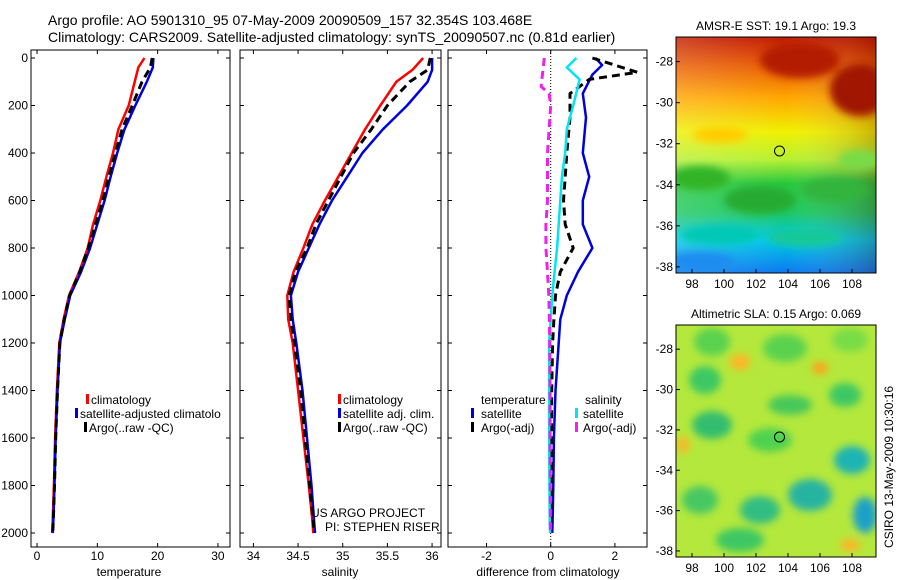 Image resolution: width=900 pixels, height=580 pixels. I want to click on lon-tick-label: 102, so click(756, 284).